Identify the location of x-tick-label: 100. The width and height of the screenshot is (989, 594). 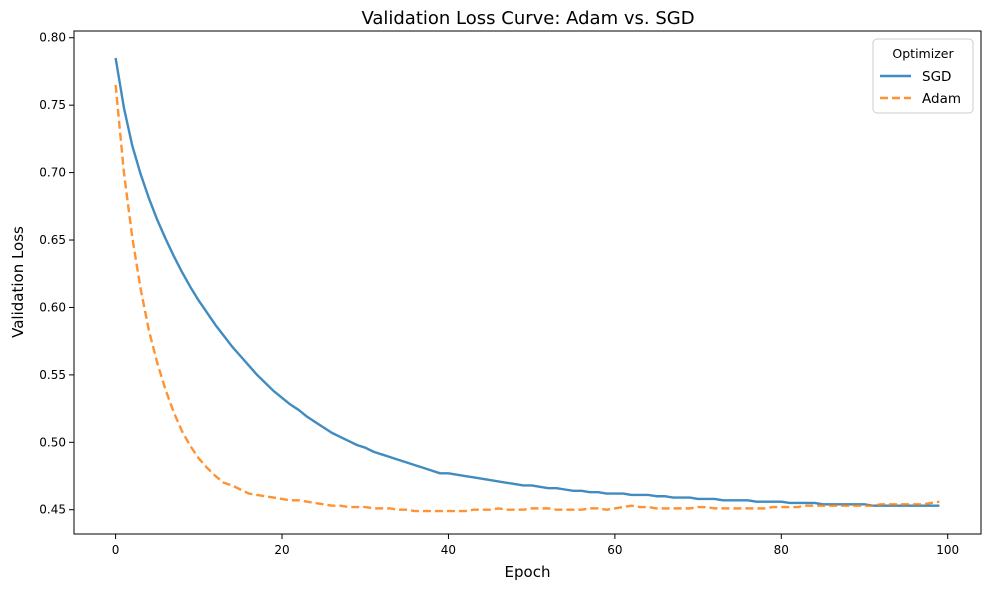
(947, 550).